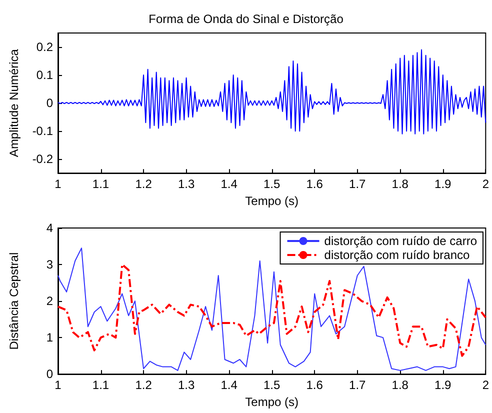 The width and height of the screenshot is (492, 413). Describe the element at coordinates (43, 131) in the screenshot. I see `y-tick-label: -0.1` at that location.